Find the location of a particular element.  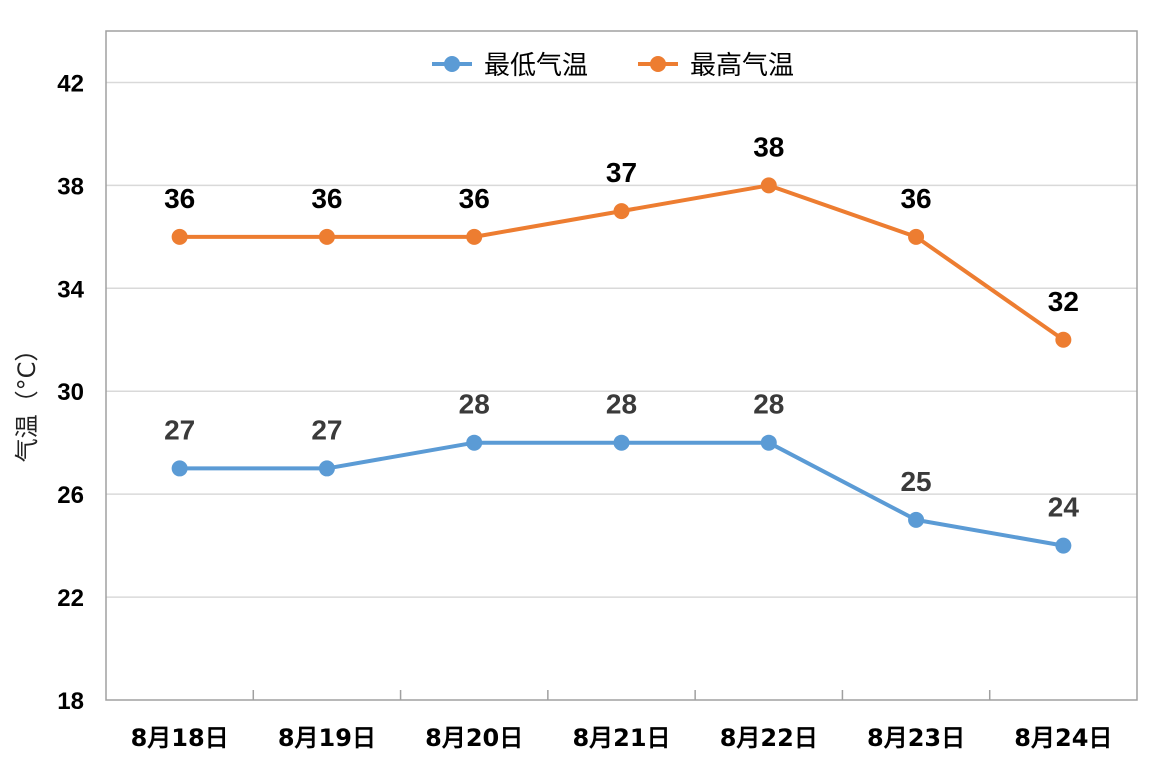

y-axis-tick-labels: 18 22 26 30 34 38 42 is located at coordinates (70, 392).